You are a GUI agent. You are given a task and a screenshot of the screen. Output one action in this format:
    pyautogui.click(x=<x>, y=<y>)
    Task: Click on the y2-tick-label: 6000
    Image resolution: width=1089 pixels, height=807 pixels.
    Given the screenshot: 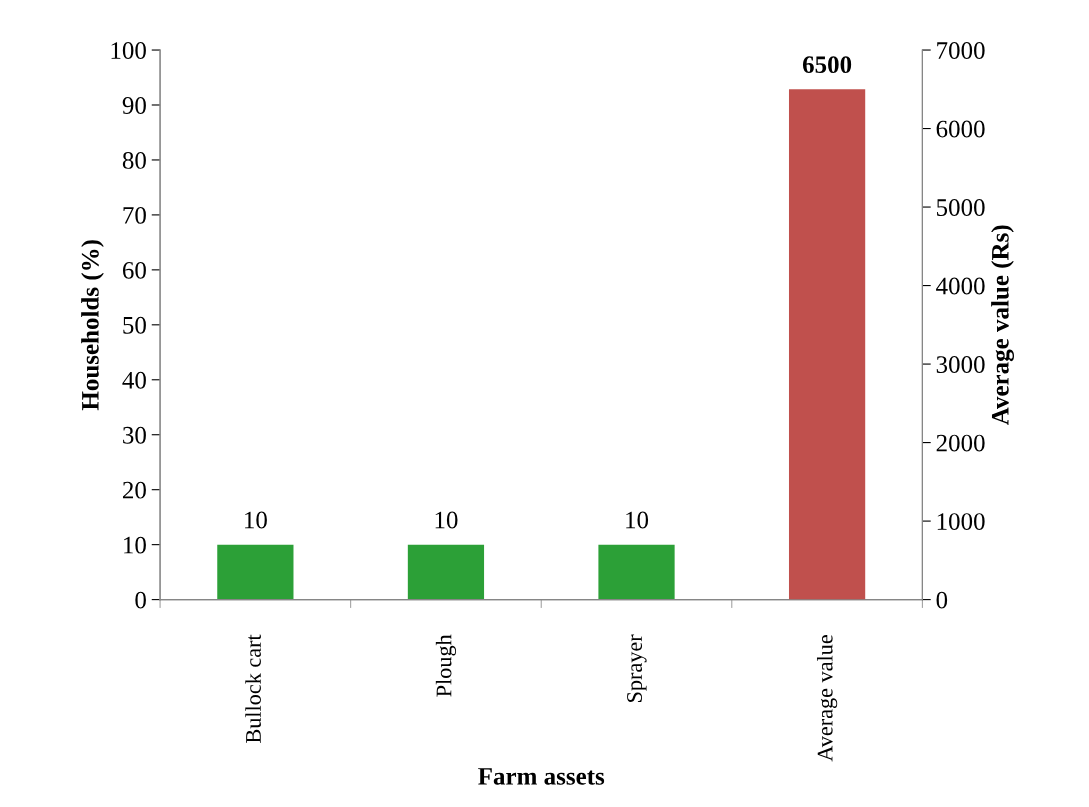 What is the action you would take?
    pyautogui.click(x=960, y=129)
    